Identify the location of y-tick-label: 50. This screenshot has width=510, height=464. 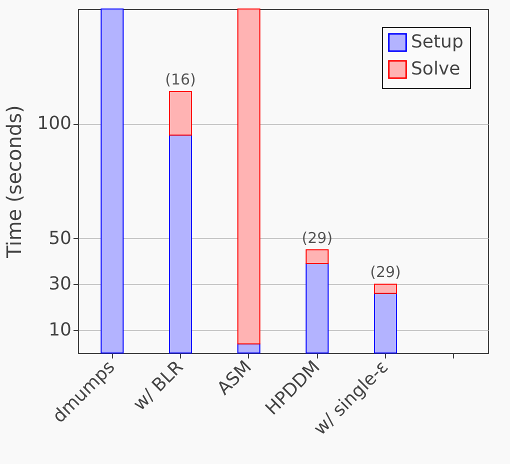
(60, 238).